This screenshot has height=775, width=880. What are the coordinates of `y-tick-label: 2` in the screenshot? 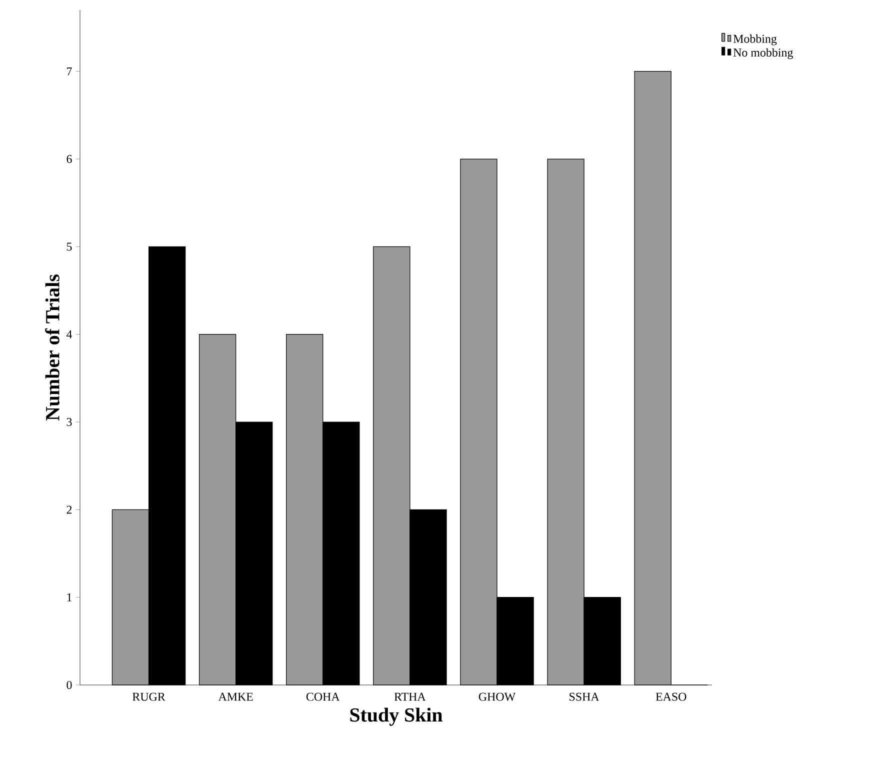 It's located at (69, 510).